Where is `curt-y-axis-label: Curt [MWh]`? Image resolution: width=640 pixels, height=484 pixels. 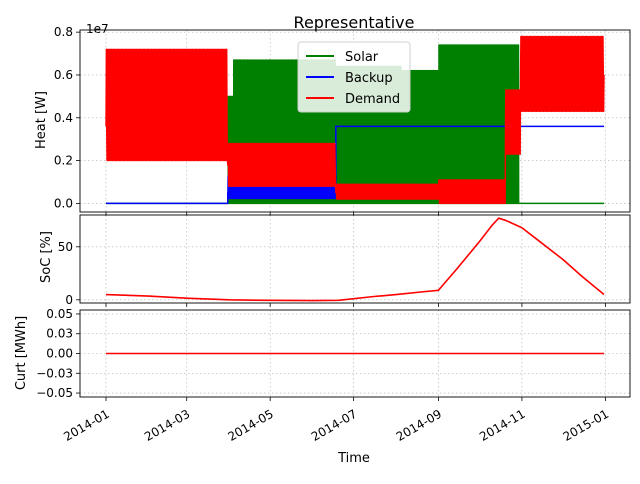
curt-y-axis-label: Curt [MWh] is located at coordinates (21, 353).